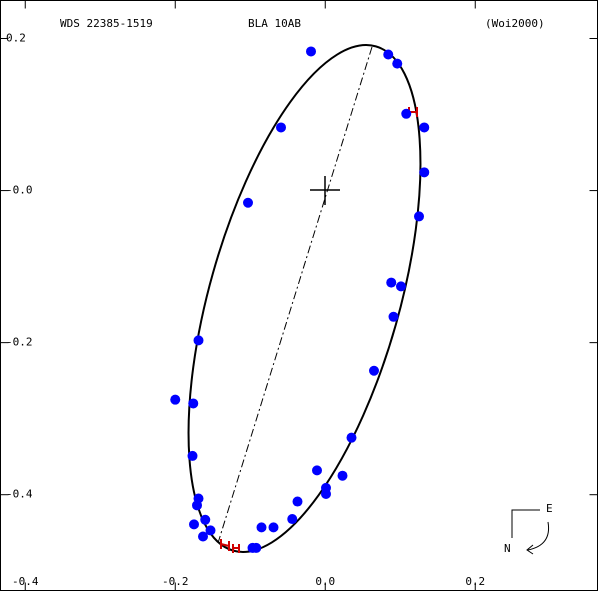  I want to click on primary-marker, so click(325, 190).